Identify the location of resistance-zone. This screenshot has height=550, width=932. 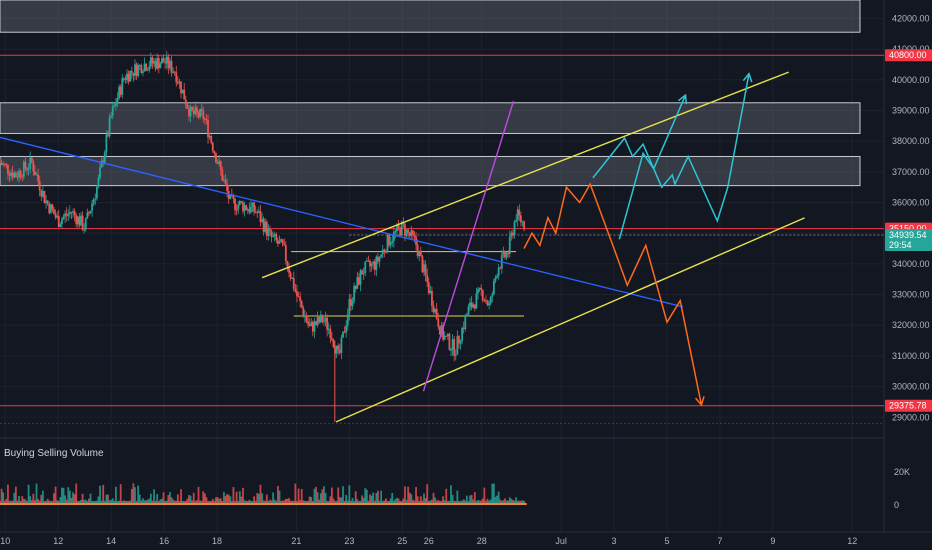
(430, 171).